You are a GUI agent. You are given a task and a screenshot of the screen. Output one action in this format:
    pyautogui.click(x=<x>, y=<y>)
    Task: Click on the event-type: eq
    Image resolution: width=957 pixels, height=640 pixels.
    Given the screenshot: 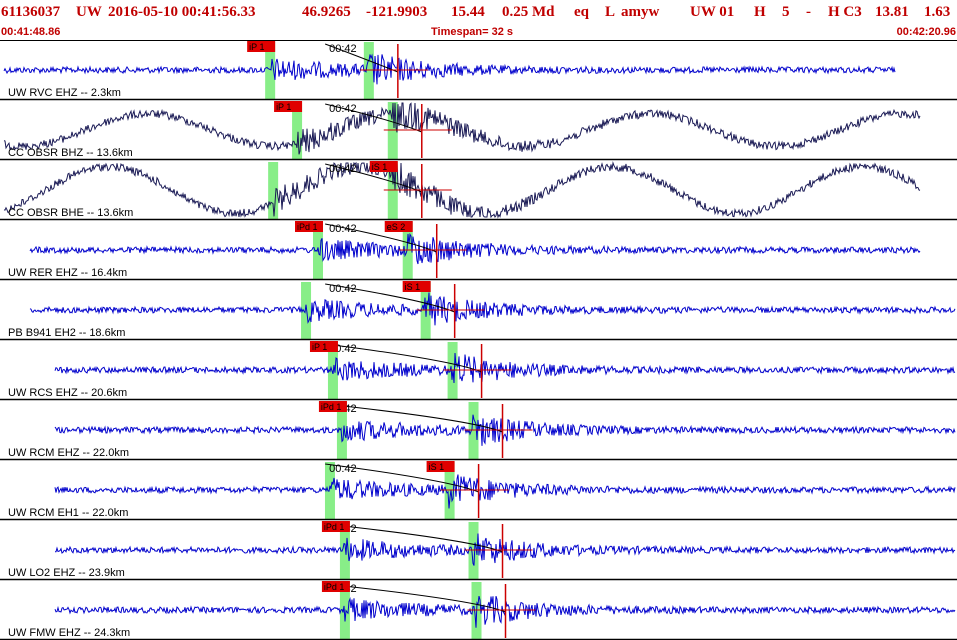 What is the action you would take?
    pyautogui.click(x=581, y=12)
    